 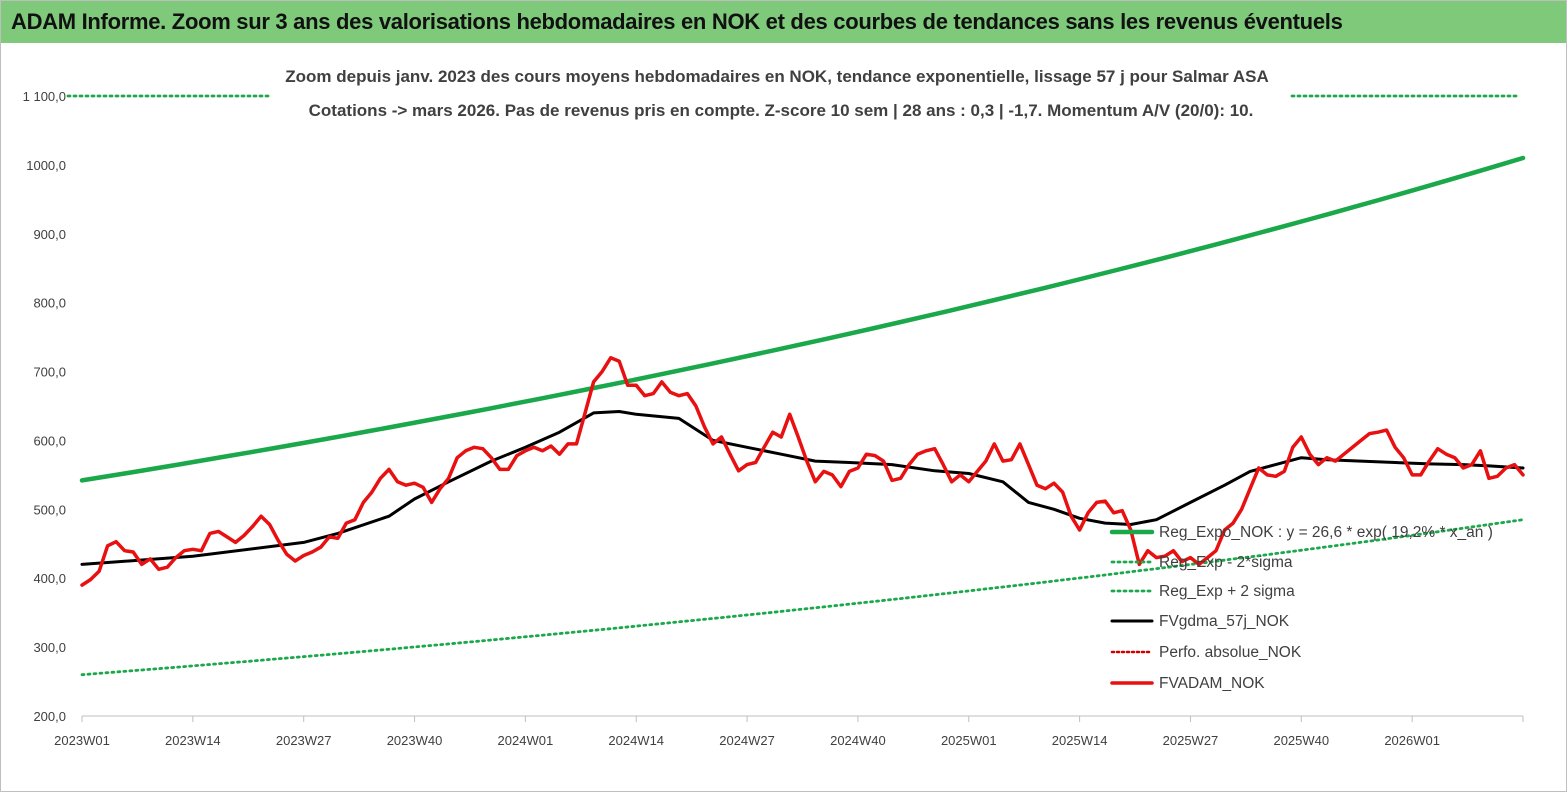 I want to click on legend-label: FVgdma_57j_NOK, so click(x=1224, y=621).